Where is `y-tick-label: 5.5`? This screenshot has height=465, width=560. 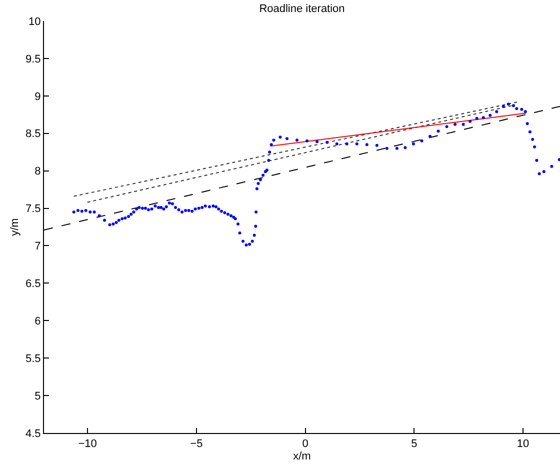 y-tick-label: 5.5 is located at coordinates (33, 358).